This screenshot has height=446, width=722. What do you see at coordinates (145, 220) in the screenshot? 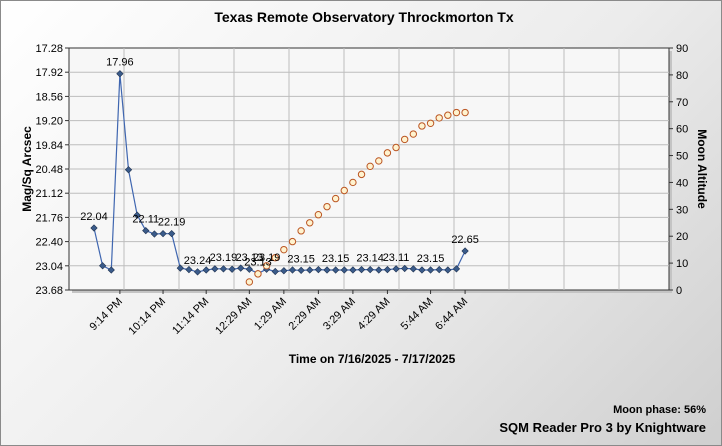
I see `data-label: 22.11` at bounding box center [145, 220].